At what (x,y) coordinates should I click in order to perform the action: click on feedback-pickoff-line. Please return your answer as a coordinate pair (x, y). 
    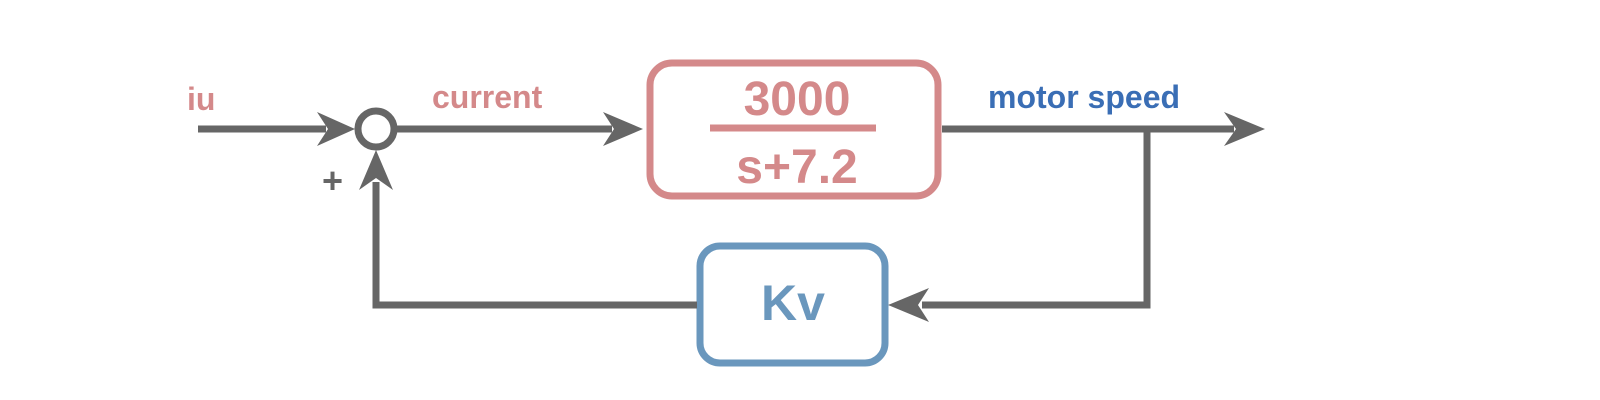
    Looking at the image, I should click on (1036, 219).